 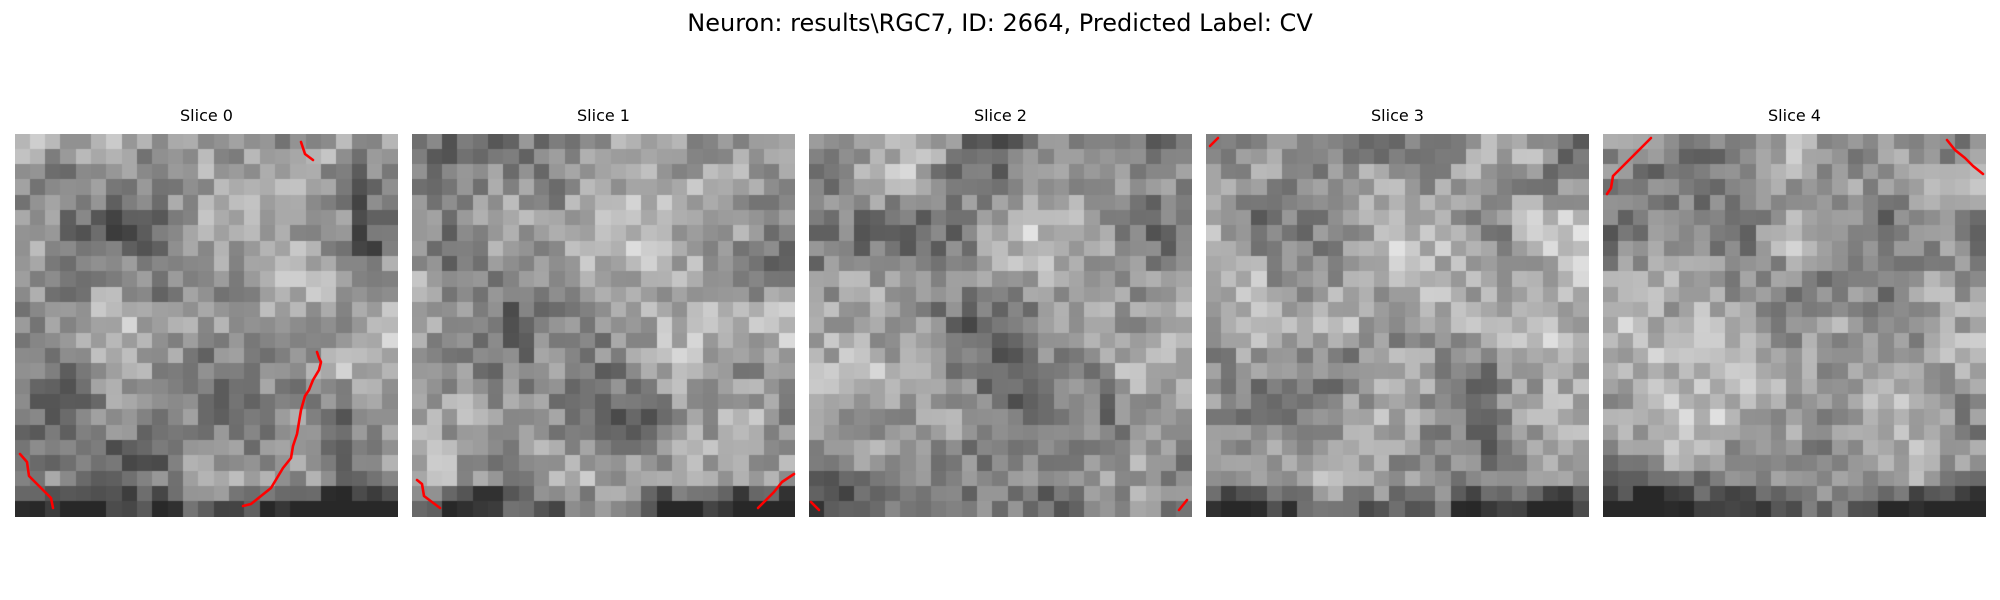 What do you see at coordinates (1794, 115) in the screenshot?
I see `slice-title: Slice 4` at bounding box center [1794, 115].